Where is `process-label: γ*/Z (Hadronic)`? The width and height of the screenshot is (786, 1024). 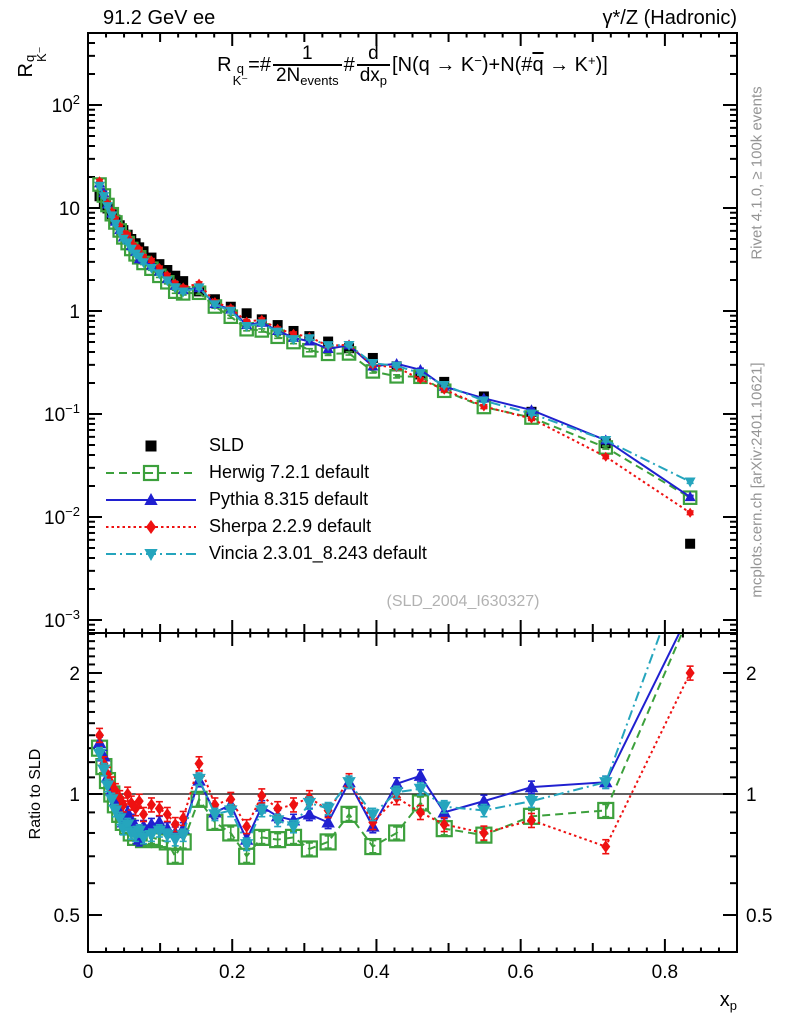 process-label: γ*/Z (Hadronic) is located at coordinates (669, 18).